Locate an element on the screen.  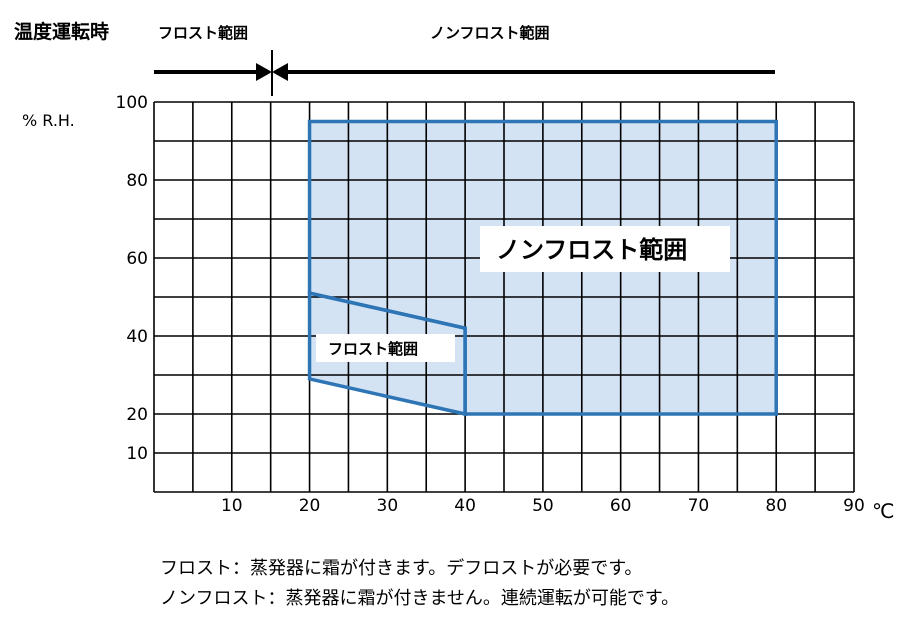
frost-label-box is located at coordinates (385, 348).